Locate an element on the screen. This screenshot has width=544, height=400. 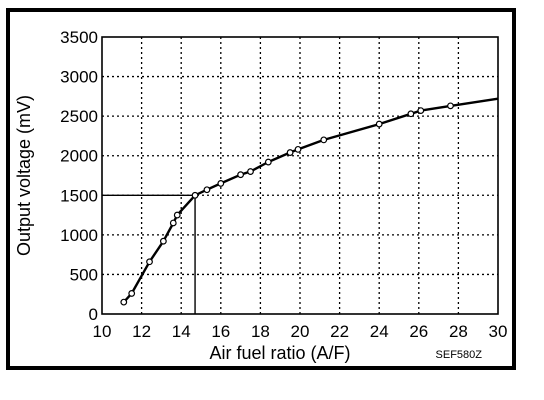
y-tick-label: 500 is located at coordinates (84, 274).